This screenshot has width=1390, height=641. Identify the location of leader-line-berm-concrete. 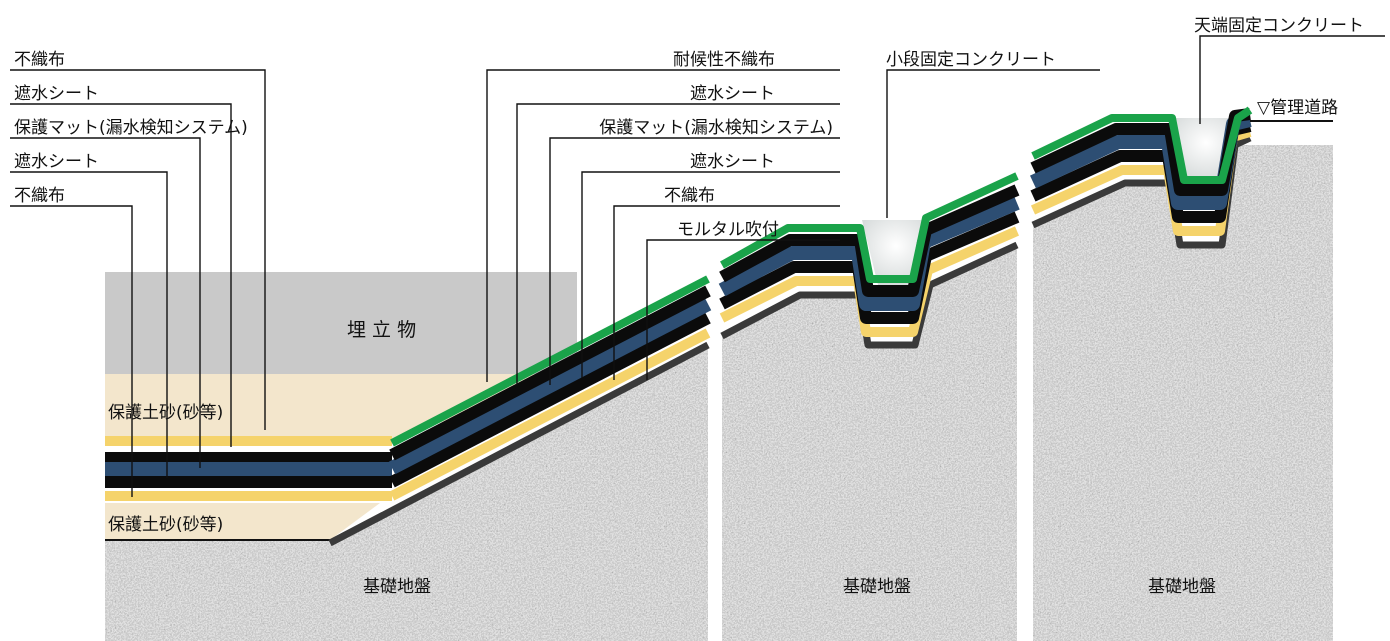
(993, 143).